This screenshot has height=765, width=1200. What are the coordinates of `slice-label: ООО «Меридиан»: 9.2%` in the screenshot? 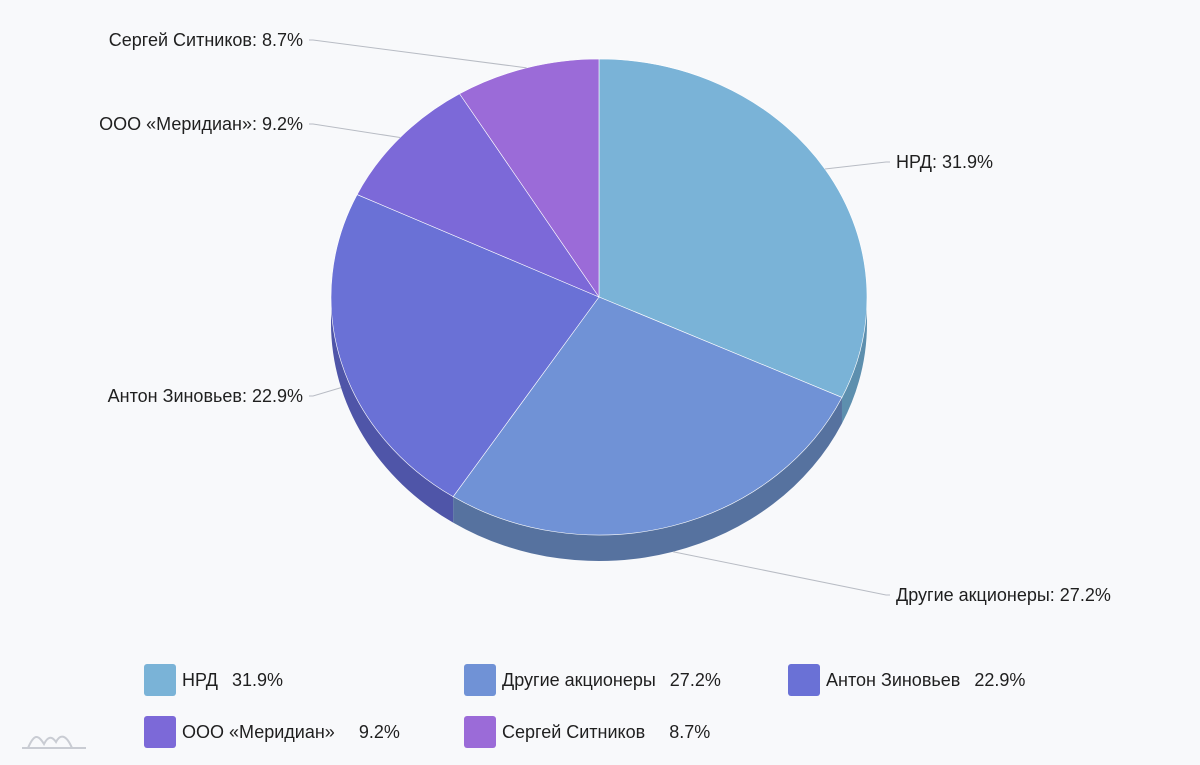 It's located at (201, 124).